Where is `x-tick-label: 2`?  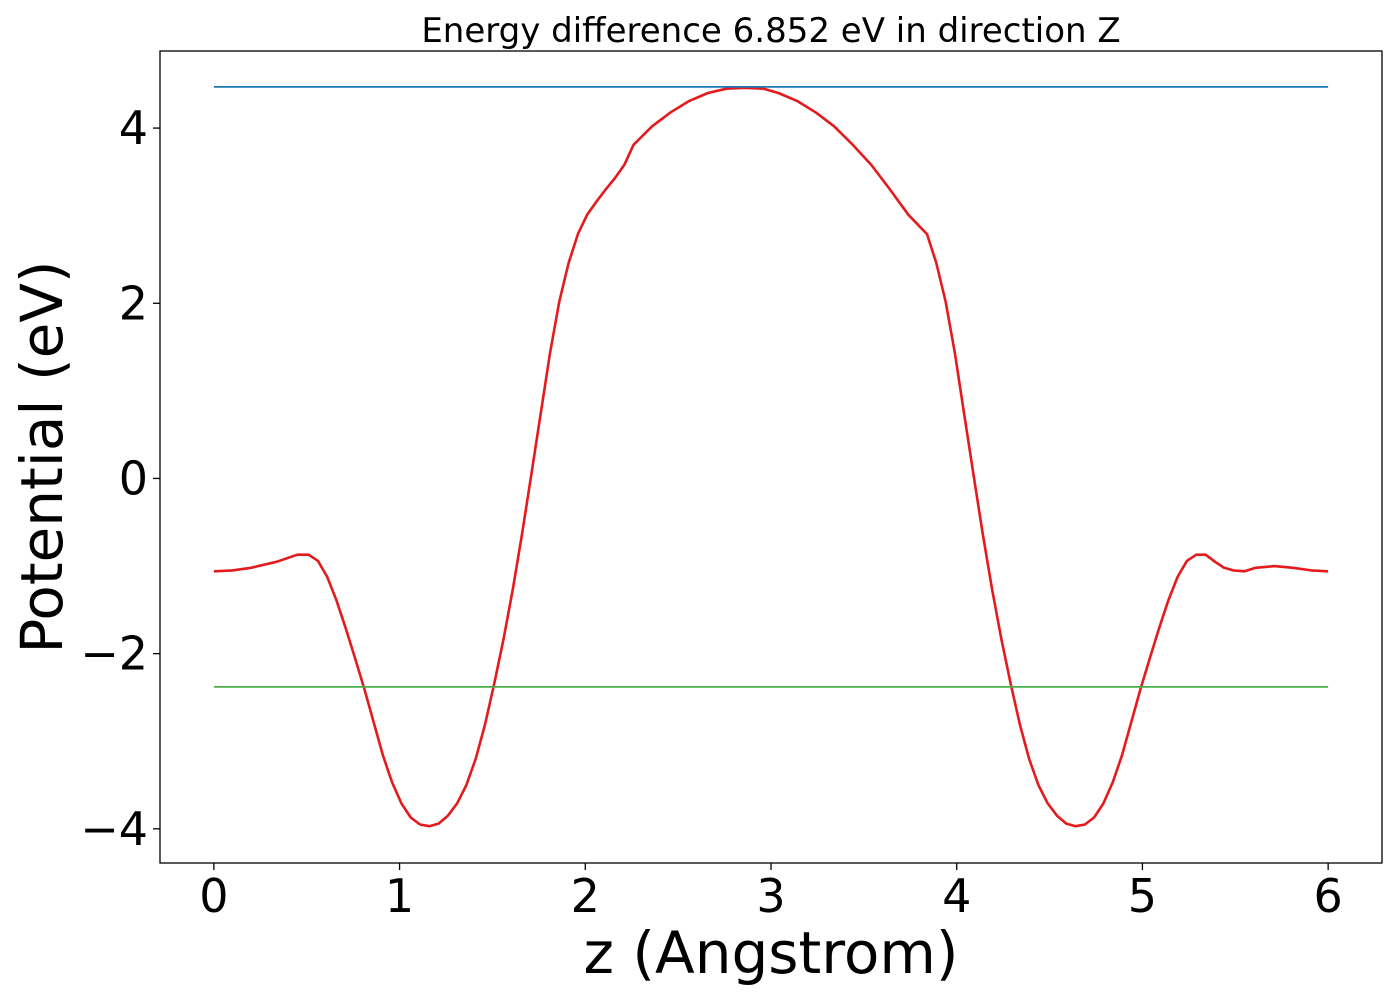
x-tick-label: 2 is located at coordinates (585, 896).